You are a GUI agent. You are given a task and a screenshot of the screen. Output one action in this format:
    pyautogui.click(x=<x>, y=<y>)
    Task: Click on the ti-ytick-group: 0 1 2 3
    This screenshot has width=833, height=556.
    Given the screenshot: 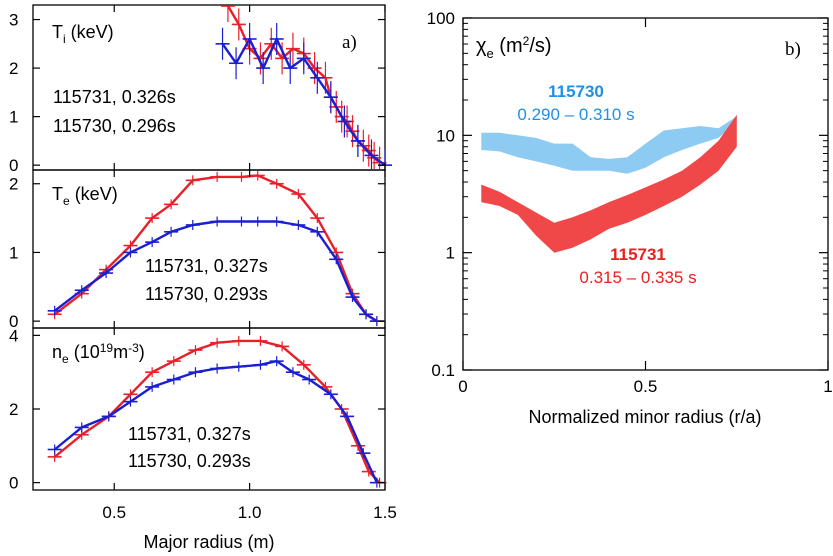 What is the action you would take?
    pyautogui.click(x=197, y=90)
    